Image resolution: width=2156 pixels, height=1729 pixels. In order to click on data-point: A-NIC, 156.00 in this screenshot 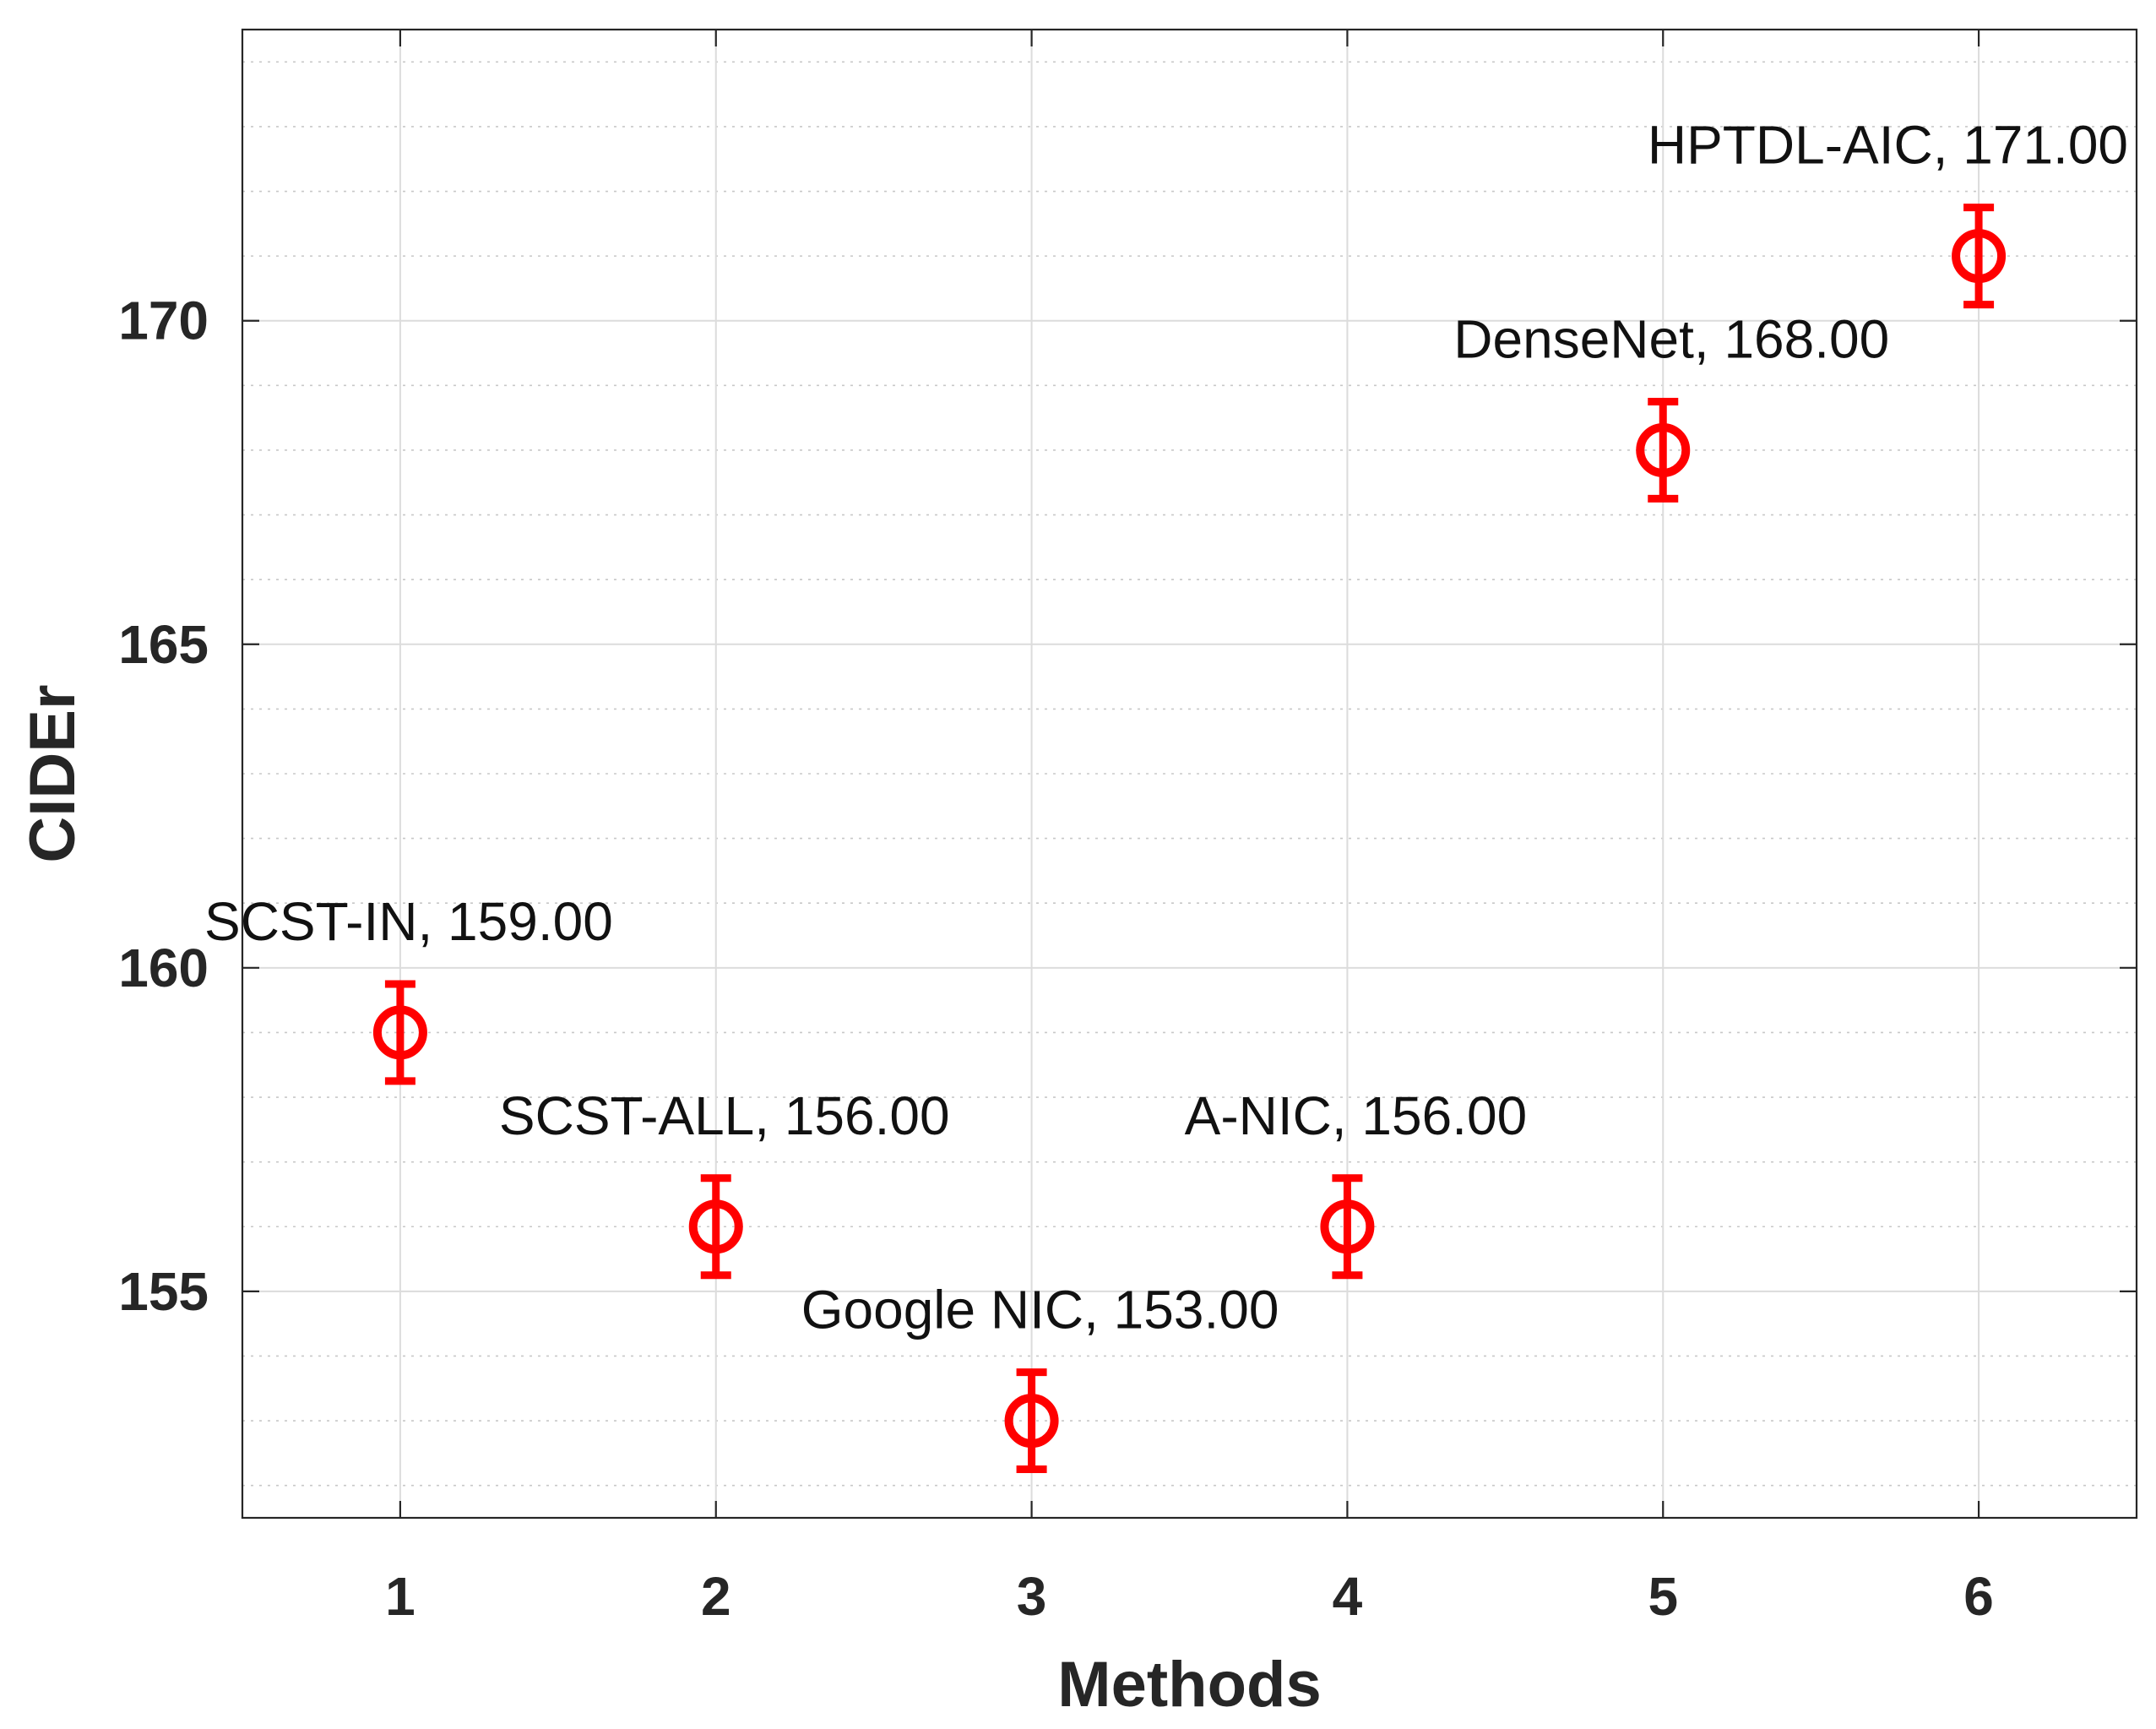, I will do `click(1356, 1182)`.